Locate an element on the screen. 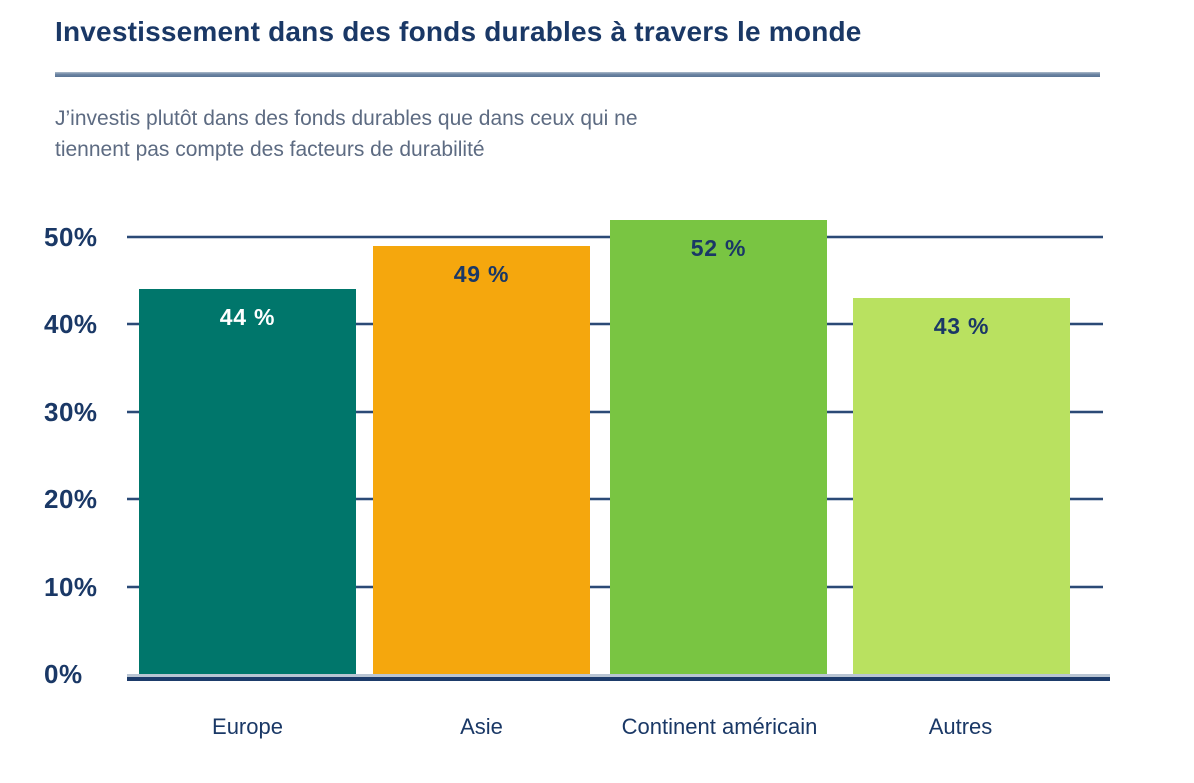  bar-value-label: 44 % is located at coordinates (247, 317).